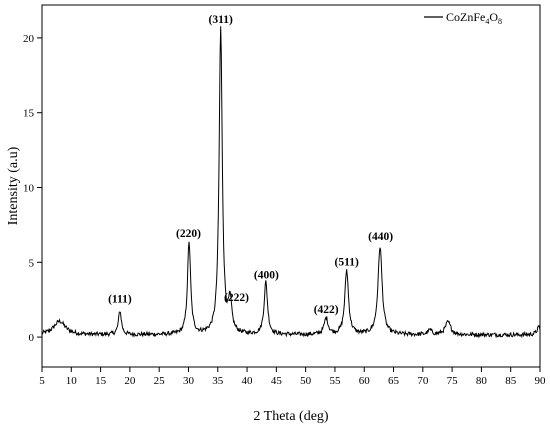  Describe the element at coordinates (188, 234) in the screenshot. I see `peak-label: (220)` at that location.